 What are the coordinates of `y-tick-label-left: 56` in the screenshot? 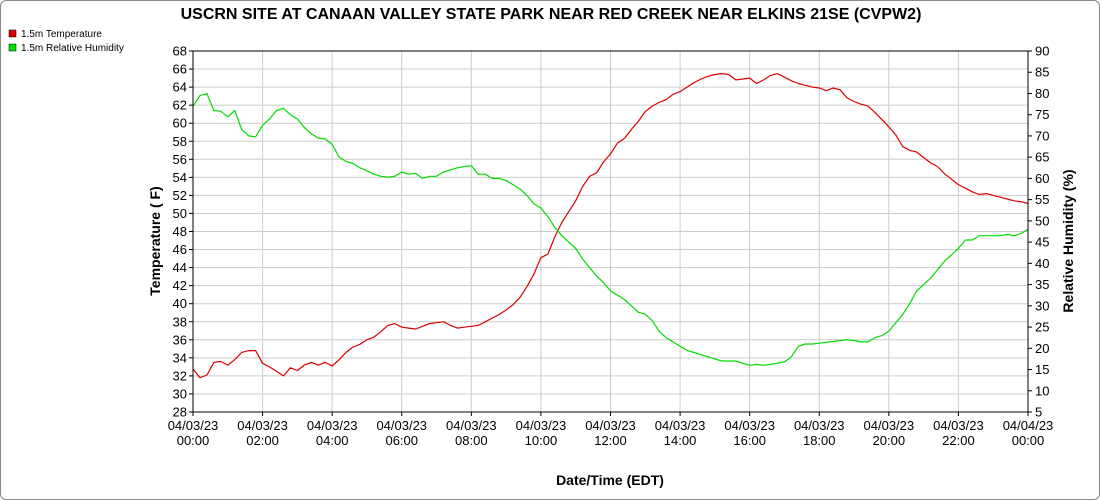 It's located at (180, 159).